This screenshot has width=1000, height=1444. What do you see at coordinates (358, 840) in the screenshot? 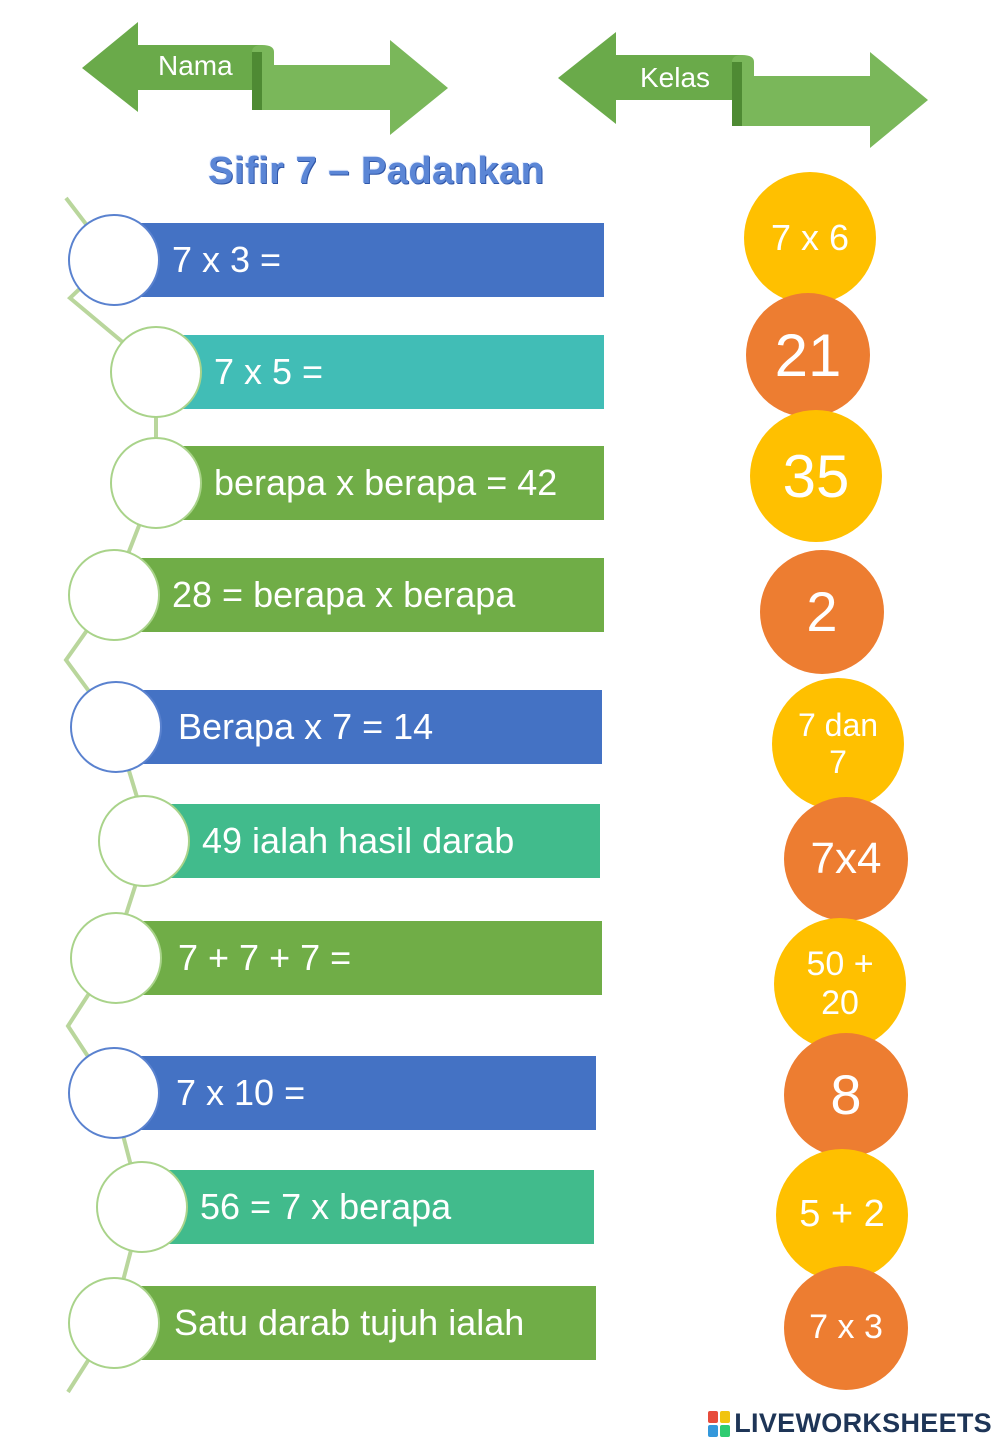
I see `question-text: 49 ialah hasil darab` at bounding box center [358, 840].